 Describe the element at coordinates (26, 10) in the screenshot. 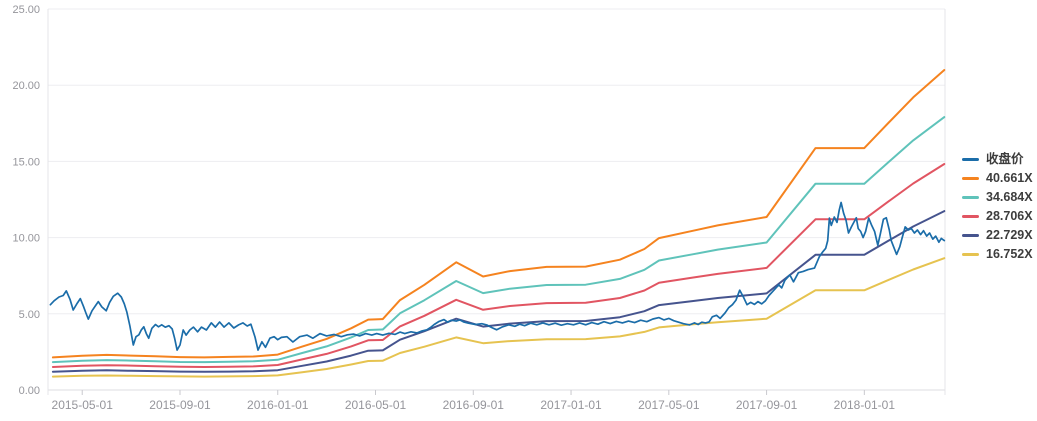

I see `y-axis-label: 25.00` at that location.